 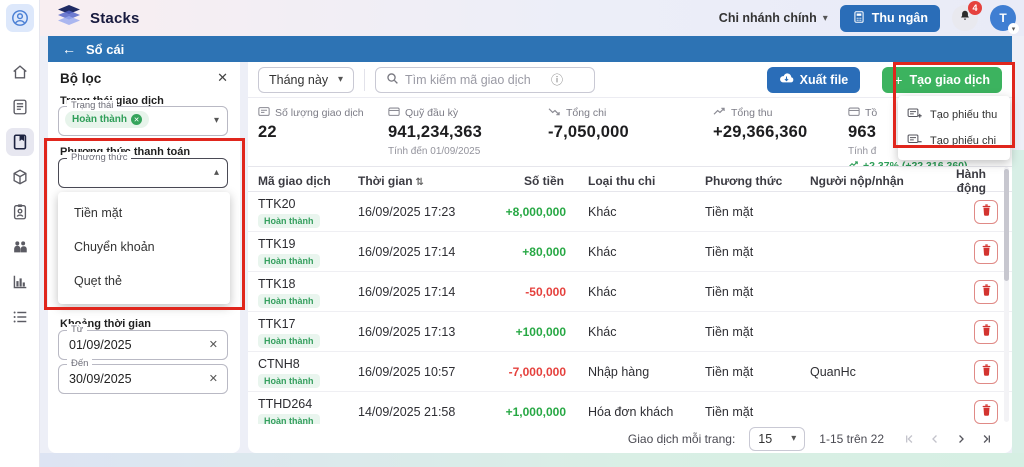 I want to click on transaction-category: Nhập hàng, so click(x=619, y=371).